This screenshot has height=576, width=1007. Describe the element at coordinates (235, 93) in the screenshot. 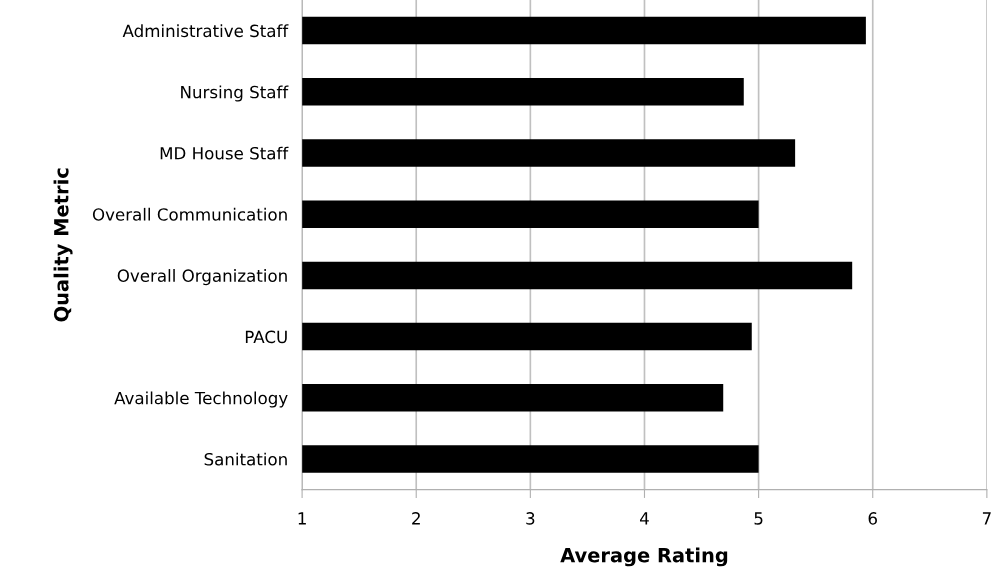

I see `y-tick-label: Nursing Staff` at that location.